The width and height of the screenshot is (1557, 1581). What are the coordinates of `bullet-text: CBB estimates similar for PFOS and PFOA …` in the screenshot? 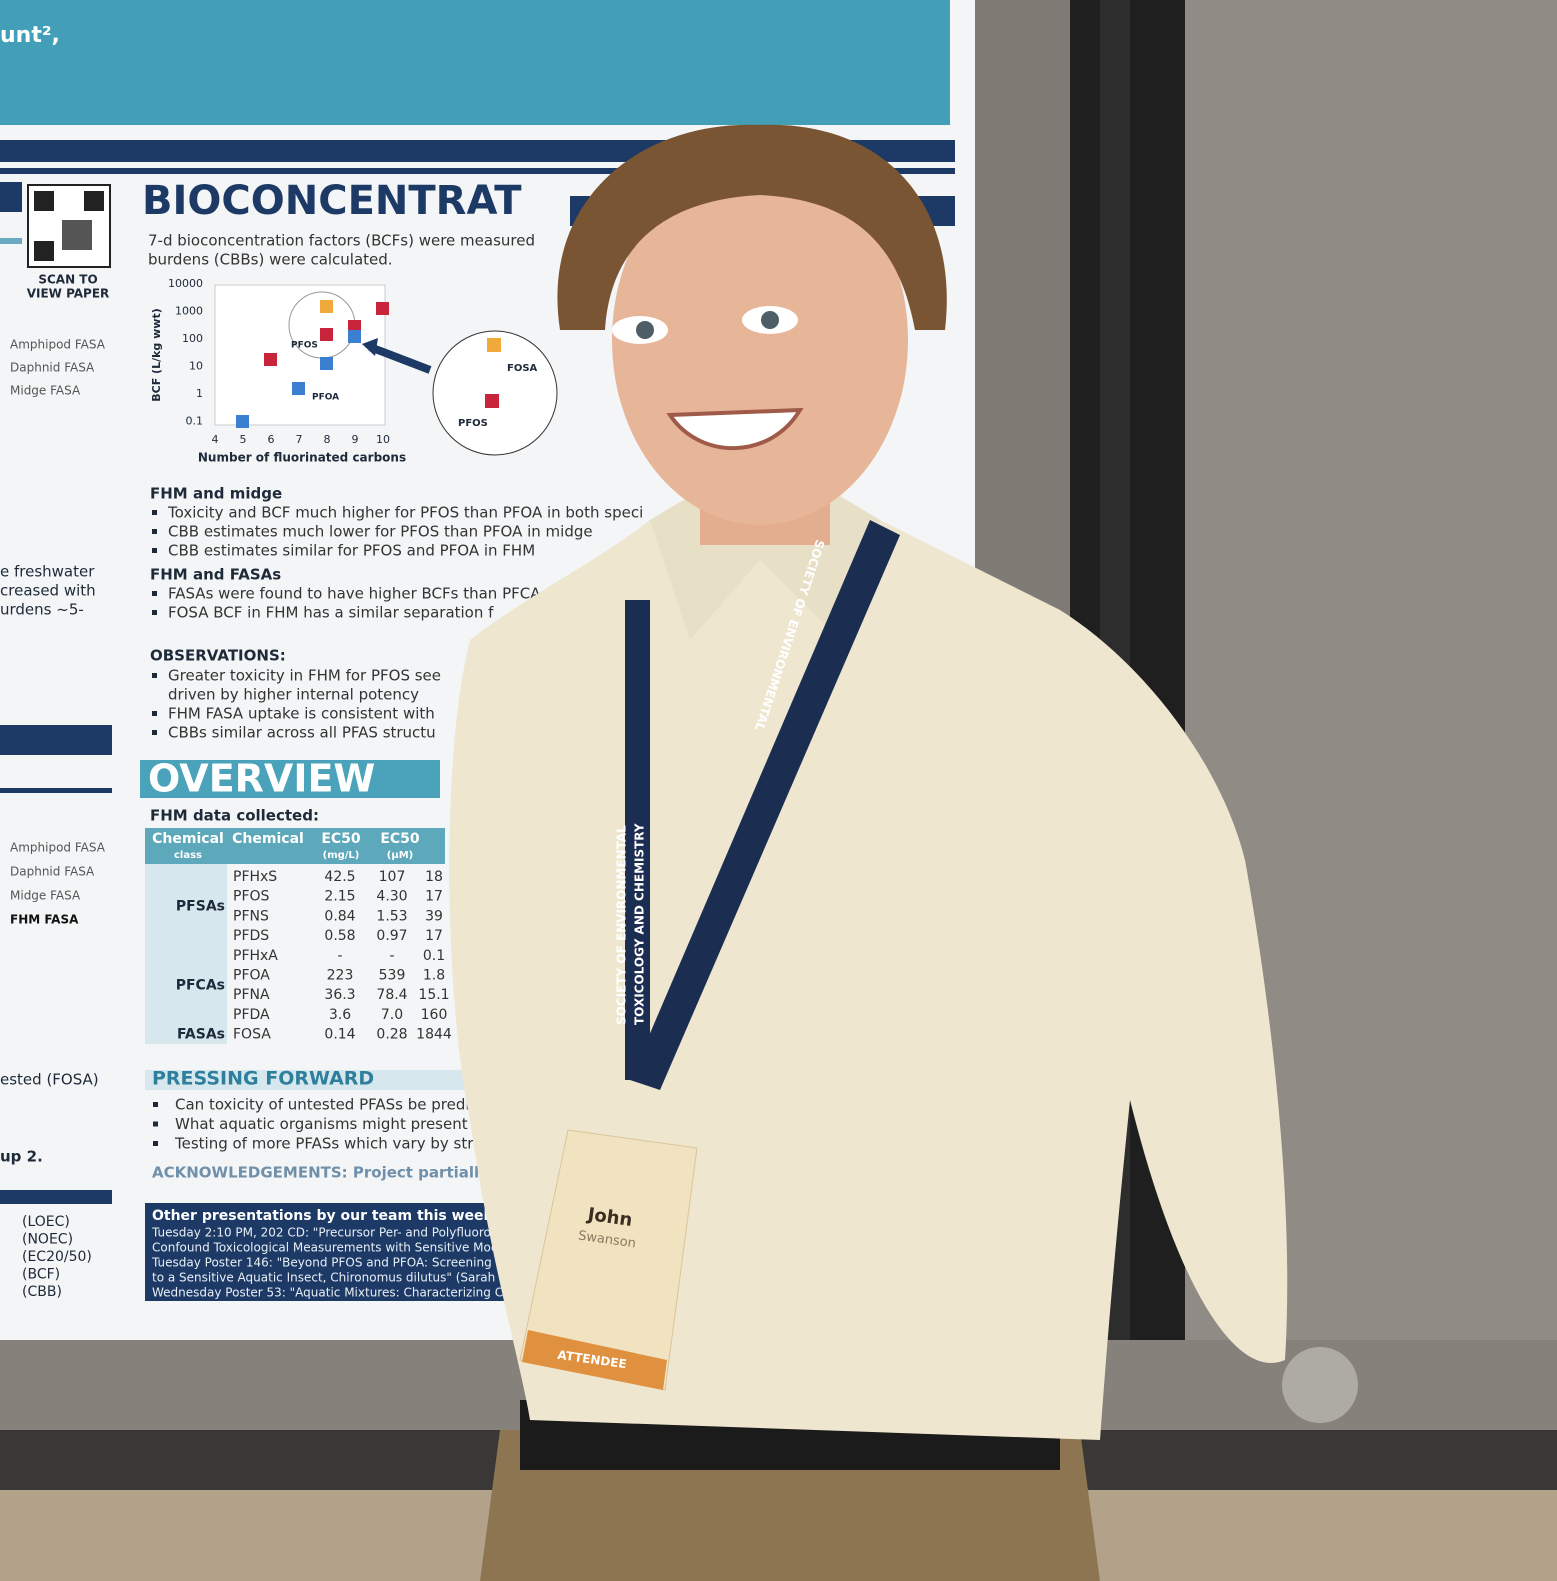 It's located at (351, 551).